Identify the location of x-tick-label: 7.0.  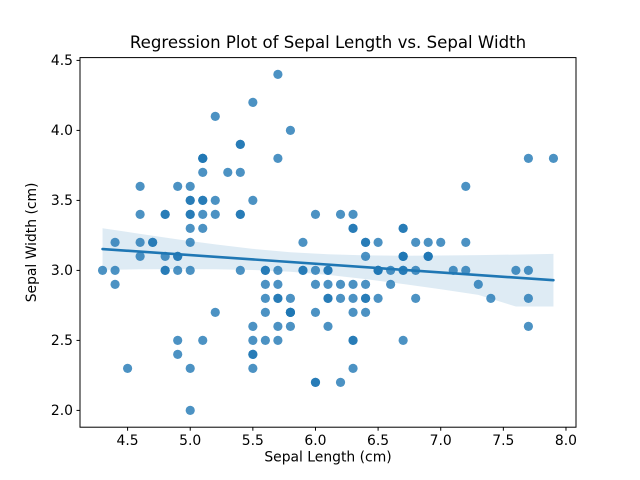
(441, 441).